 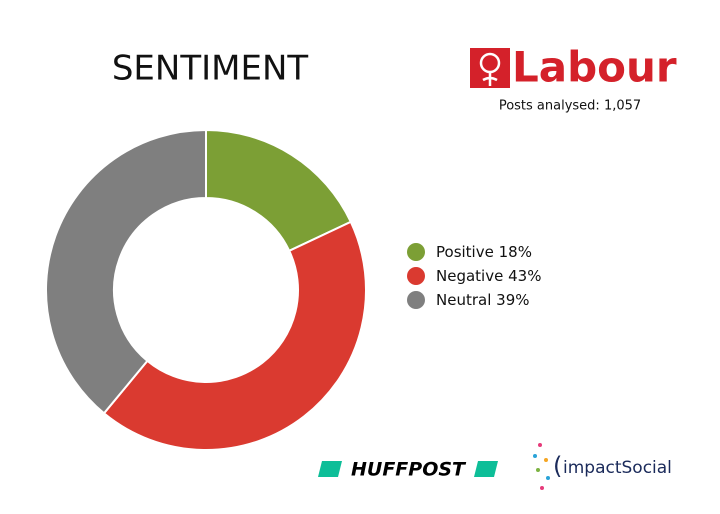 I want to click on legend-name: Neutral, so click(x=463, y=300).